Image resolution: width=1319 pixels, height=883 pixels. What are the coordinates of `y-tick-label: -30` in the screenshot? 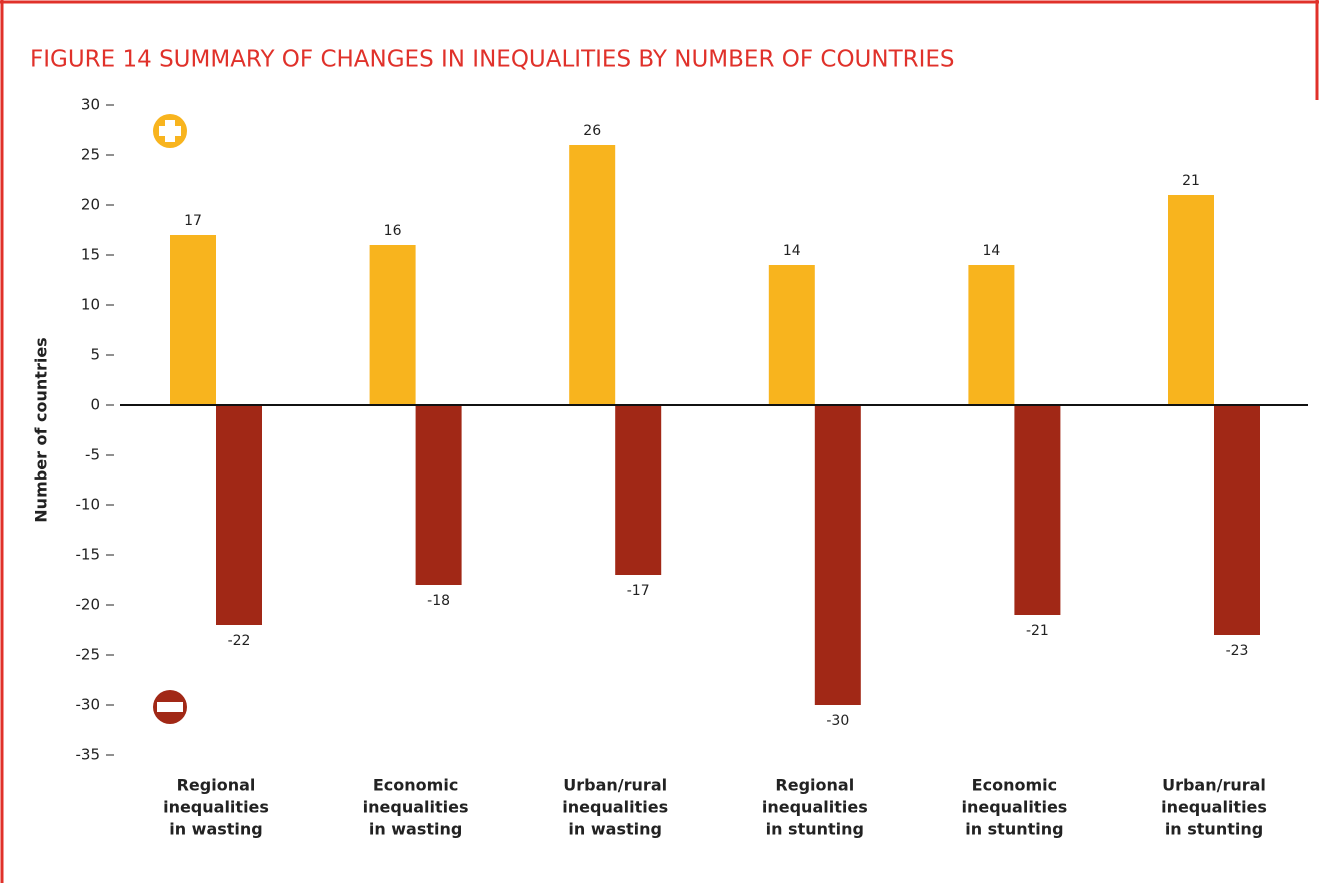 It's located at (88, 705).